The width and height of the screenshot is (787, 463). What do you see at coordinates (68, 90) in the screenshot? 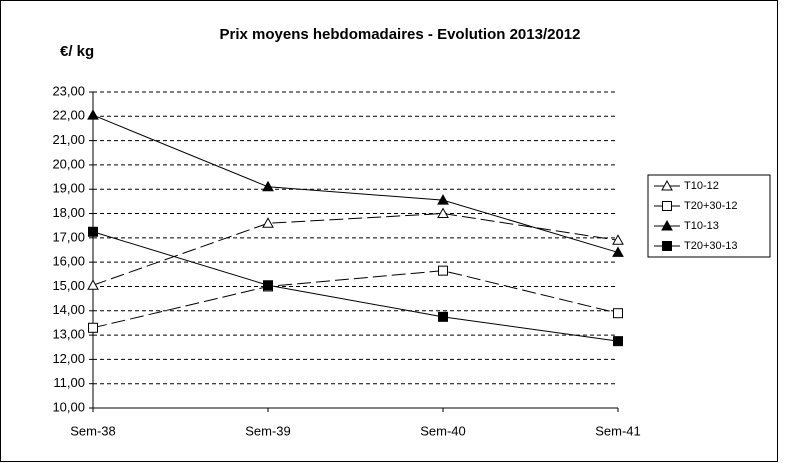
I see `y-tick-label: 23,00` at bounding box center [68, 90].